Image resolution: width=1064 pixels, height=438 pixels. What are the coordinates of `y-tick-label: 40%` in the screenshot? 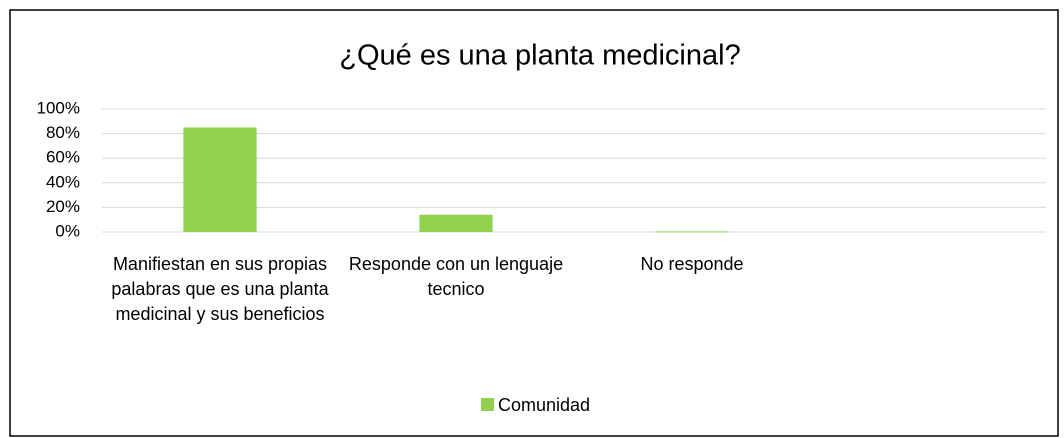 It's located at (63, 181).